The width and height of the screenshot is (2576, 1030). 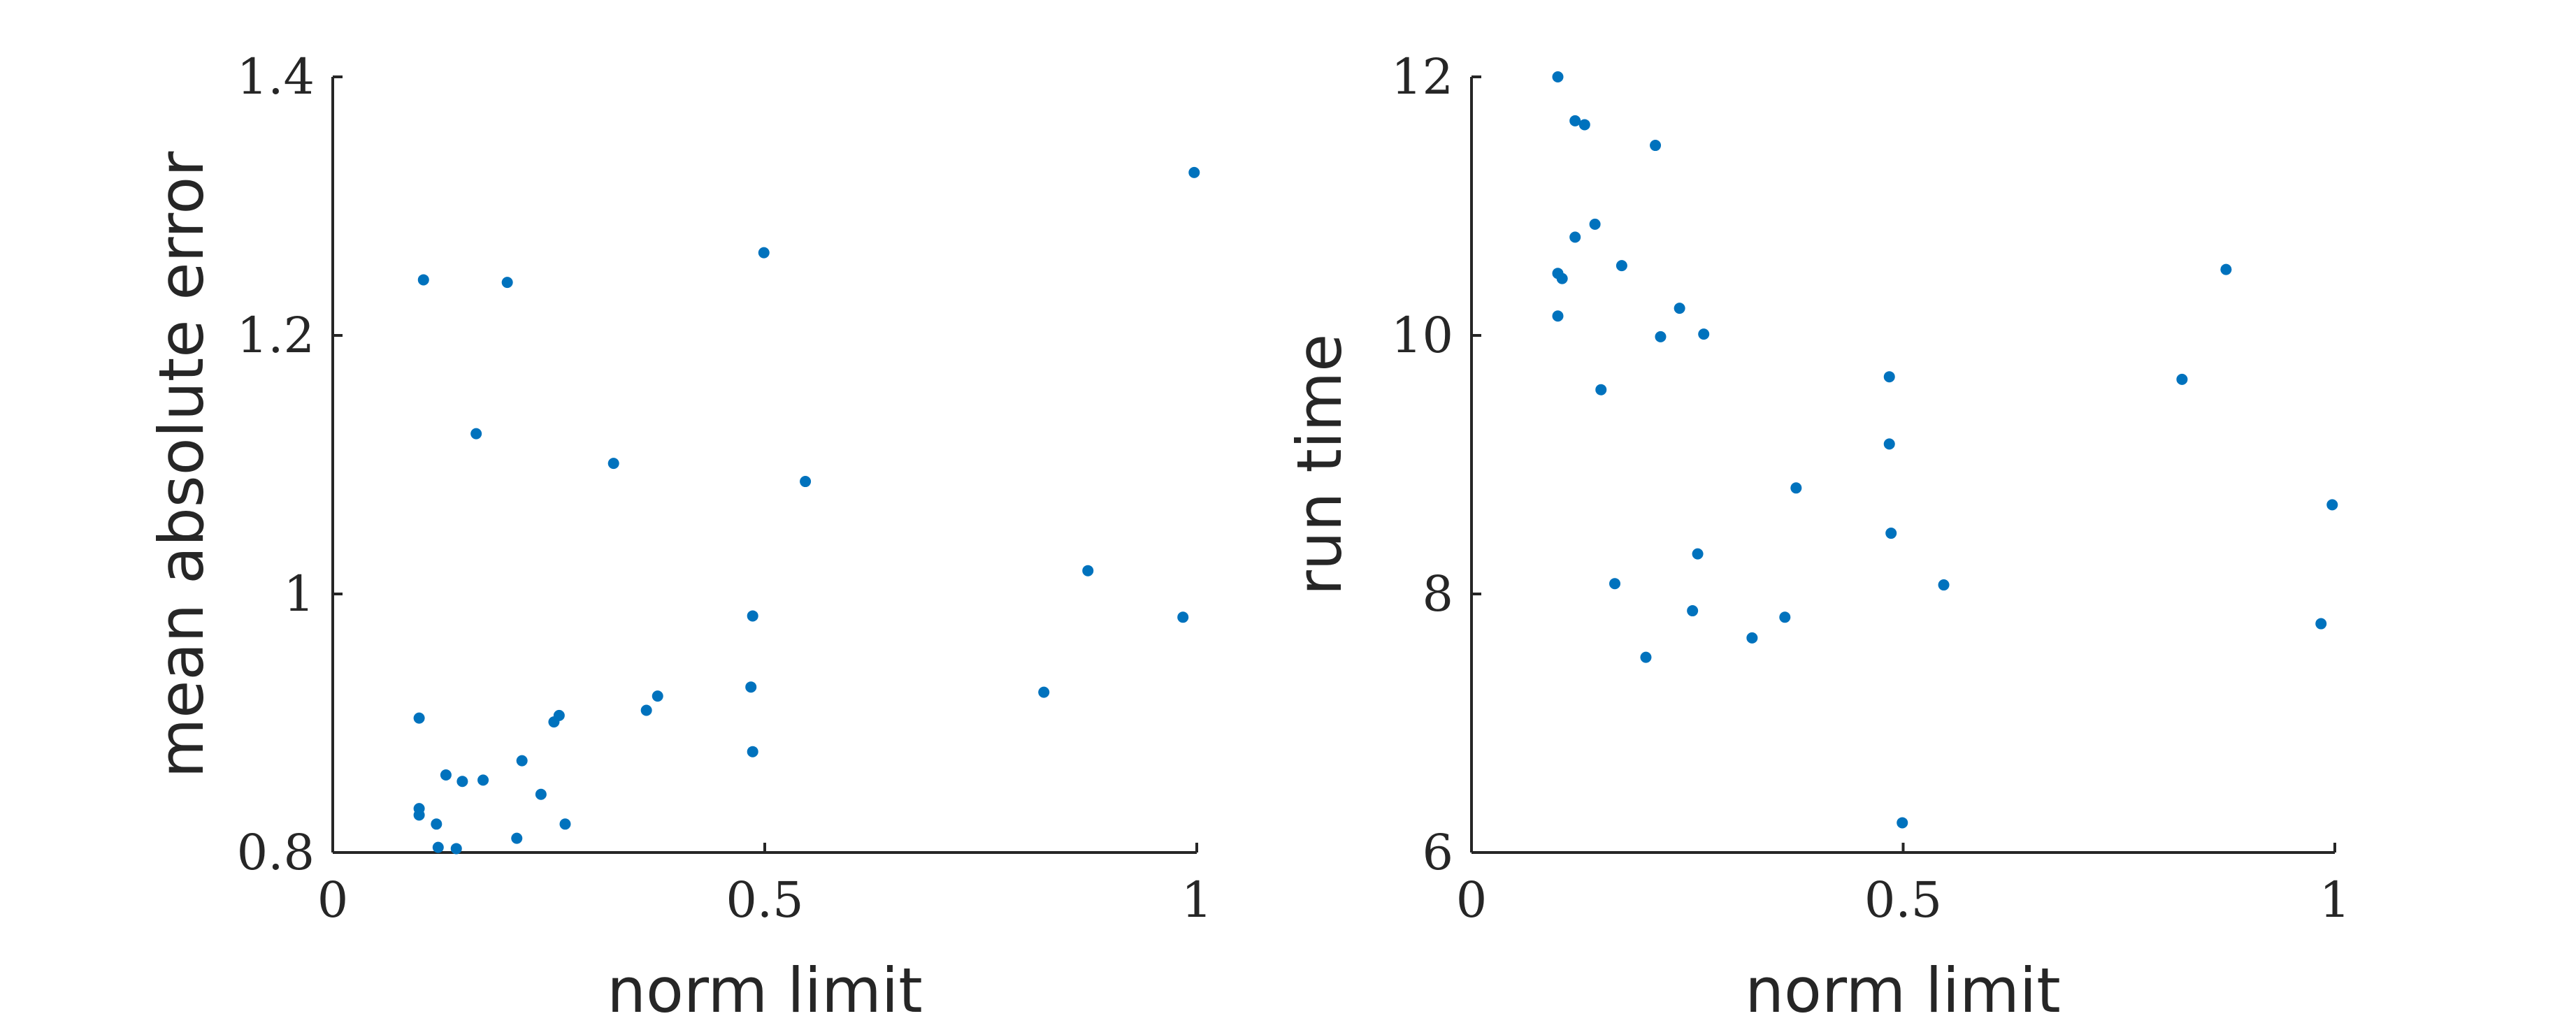 What do you see at coordinates (299, 594) in the screenshot?
I see `y-tick-label: 1` at bounding box center [299, 594].